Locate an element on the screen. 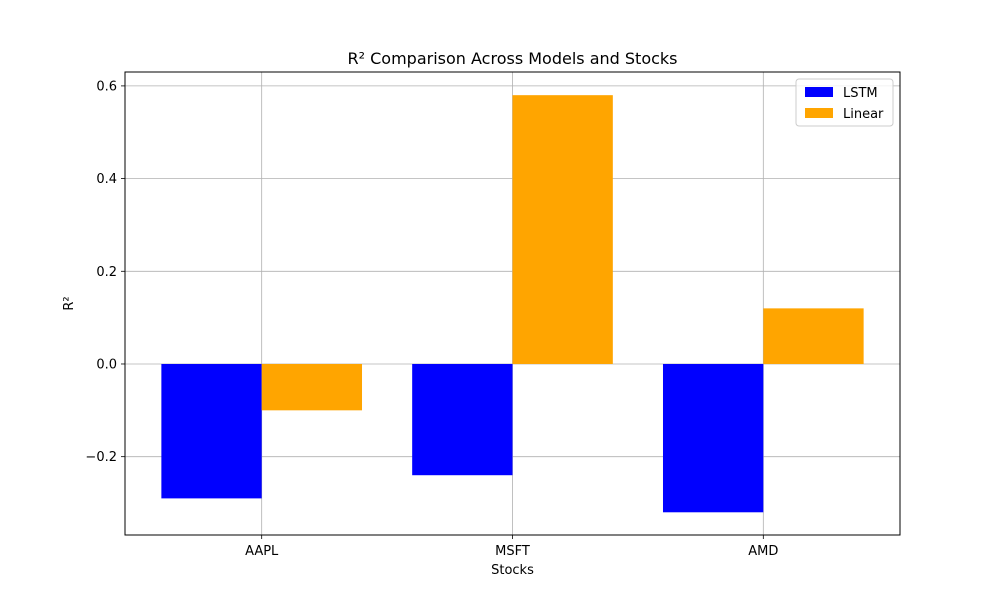 The height and width of the screenshot is (604, 1000). y-tick-label: −0.2 is located at coordinates (101, 457).